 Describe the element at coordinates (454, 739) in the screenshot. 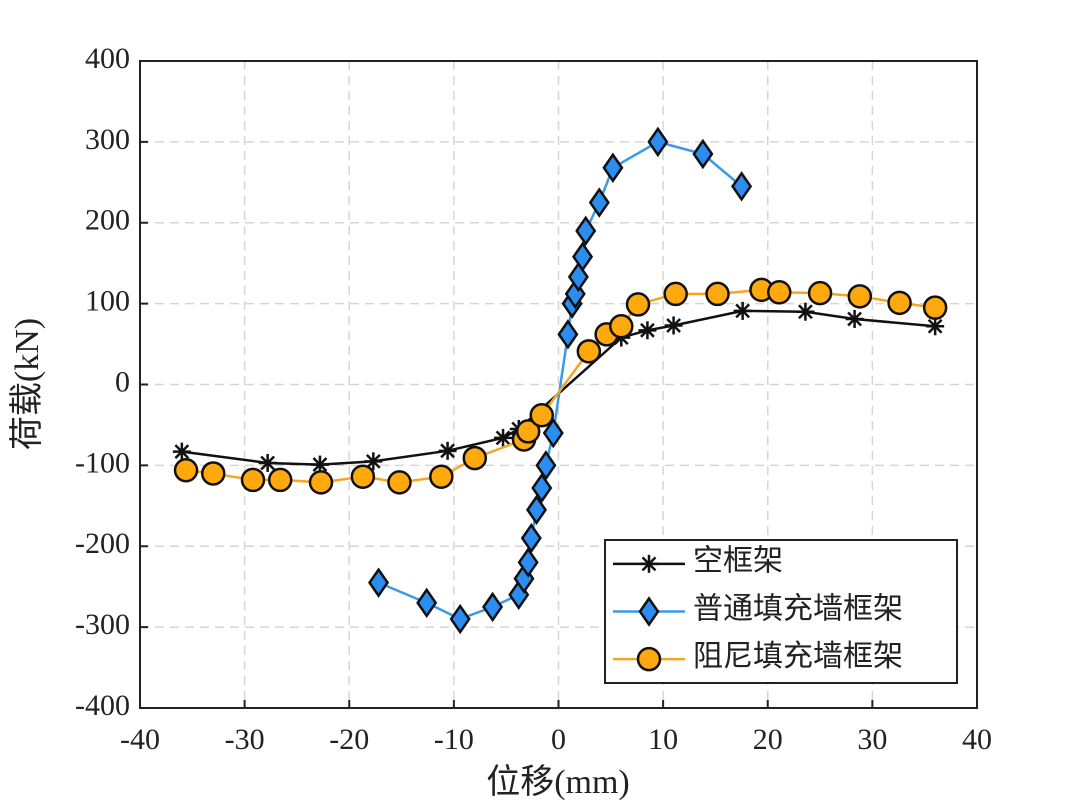

I see `x-tick-label: -10` at that location.